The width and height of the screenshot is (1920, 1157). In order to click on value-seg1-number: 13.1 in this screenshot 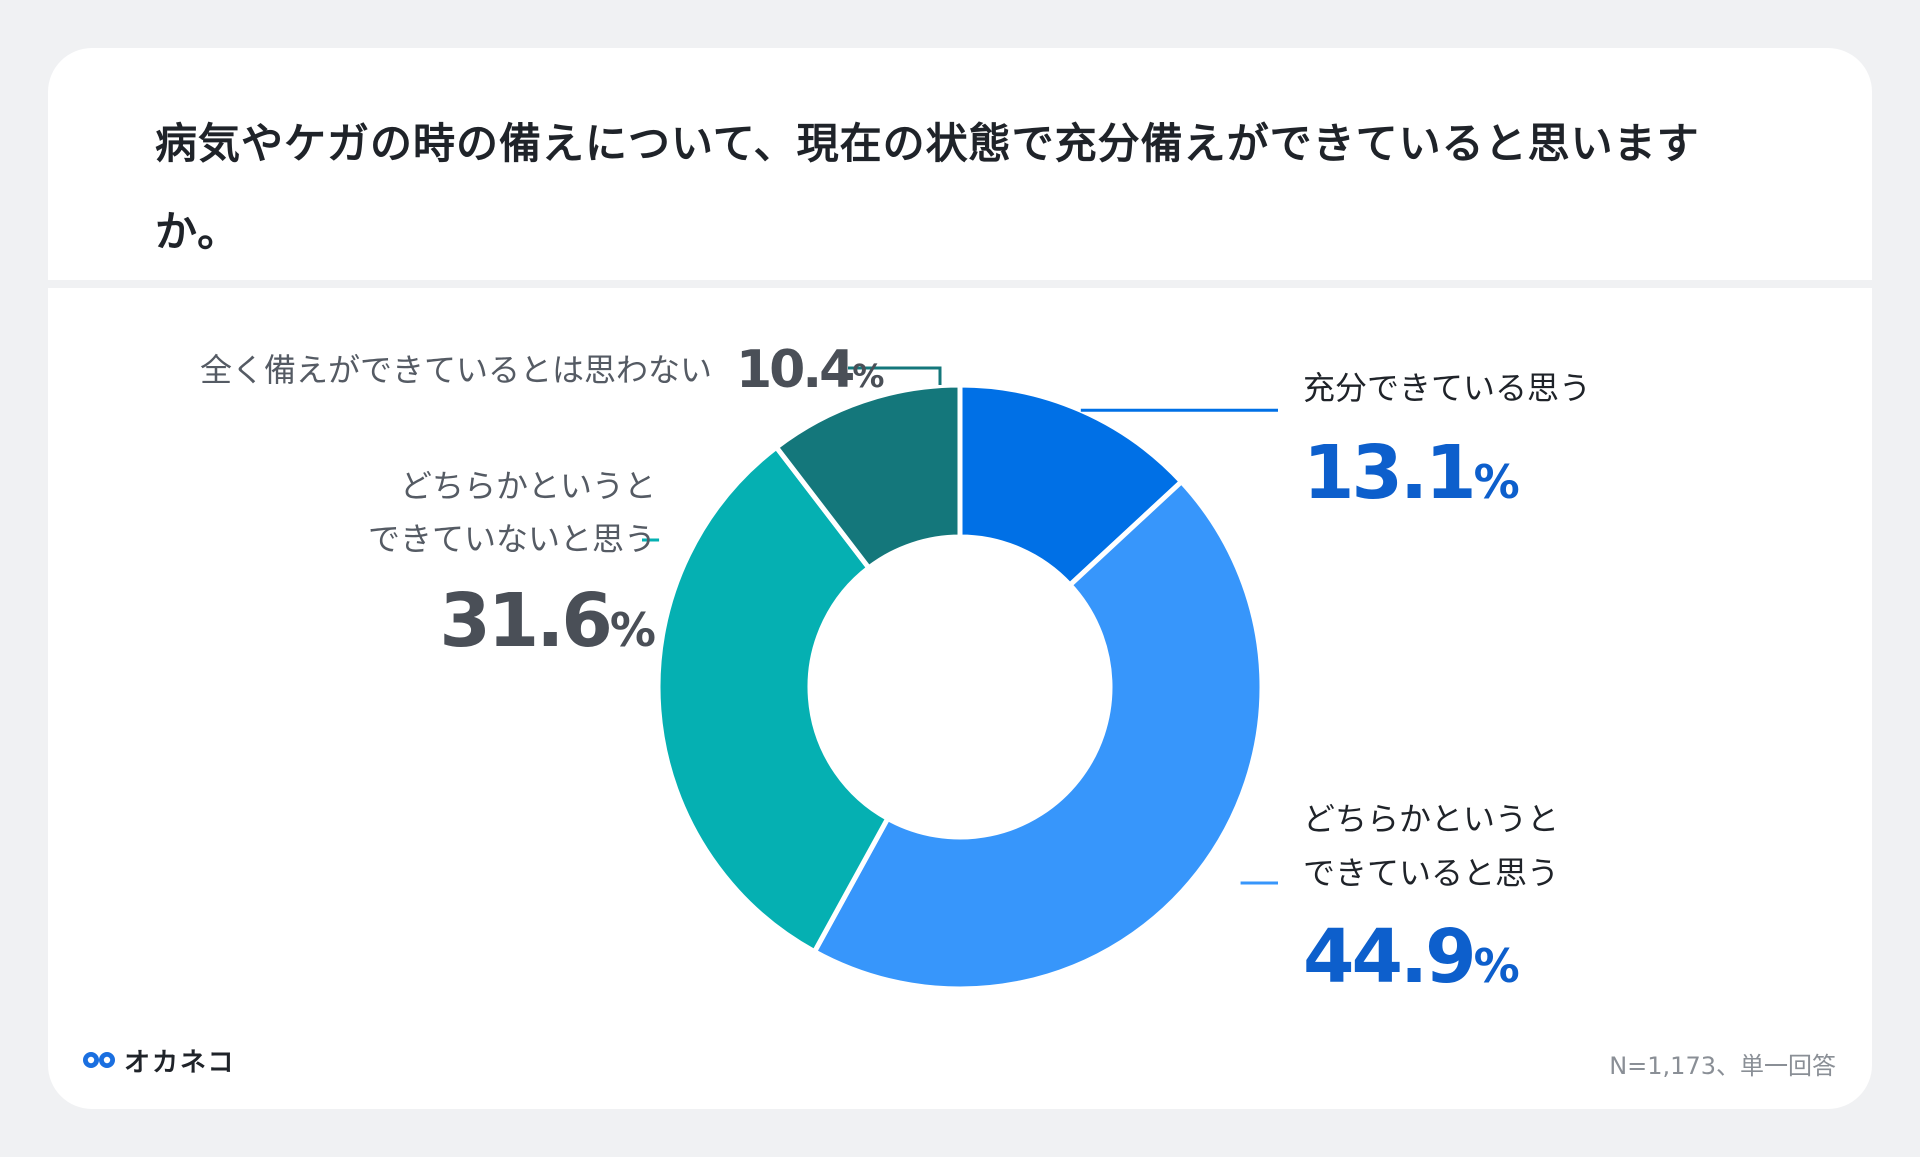, I will do `click(1390, 473)`.